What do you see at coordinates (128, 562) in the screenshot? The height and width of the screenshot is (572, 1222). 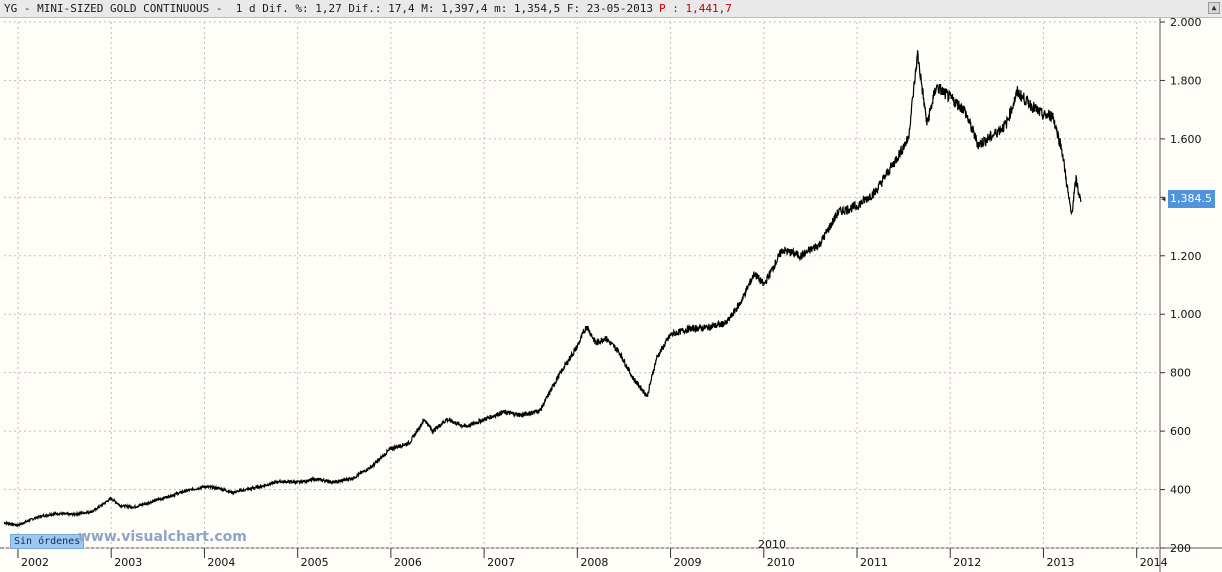 I see `x-tick-label: 2003` at bounding box center [128, 562].